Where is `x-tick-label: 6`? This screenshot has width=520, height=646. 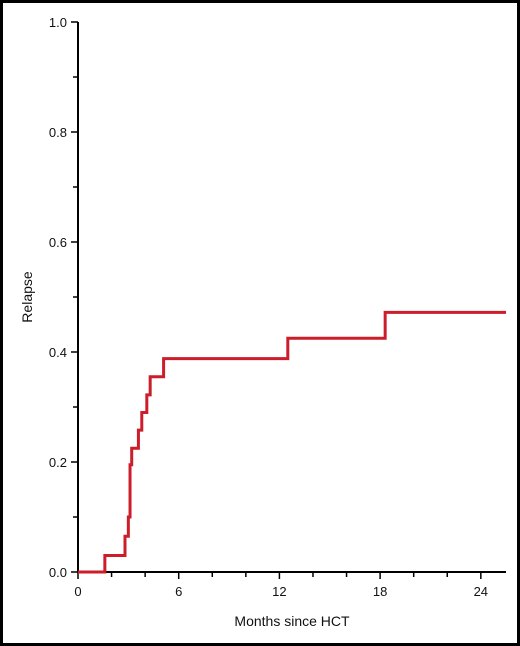 x-tick-label: 6 is located at coordinates (178, 591).